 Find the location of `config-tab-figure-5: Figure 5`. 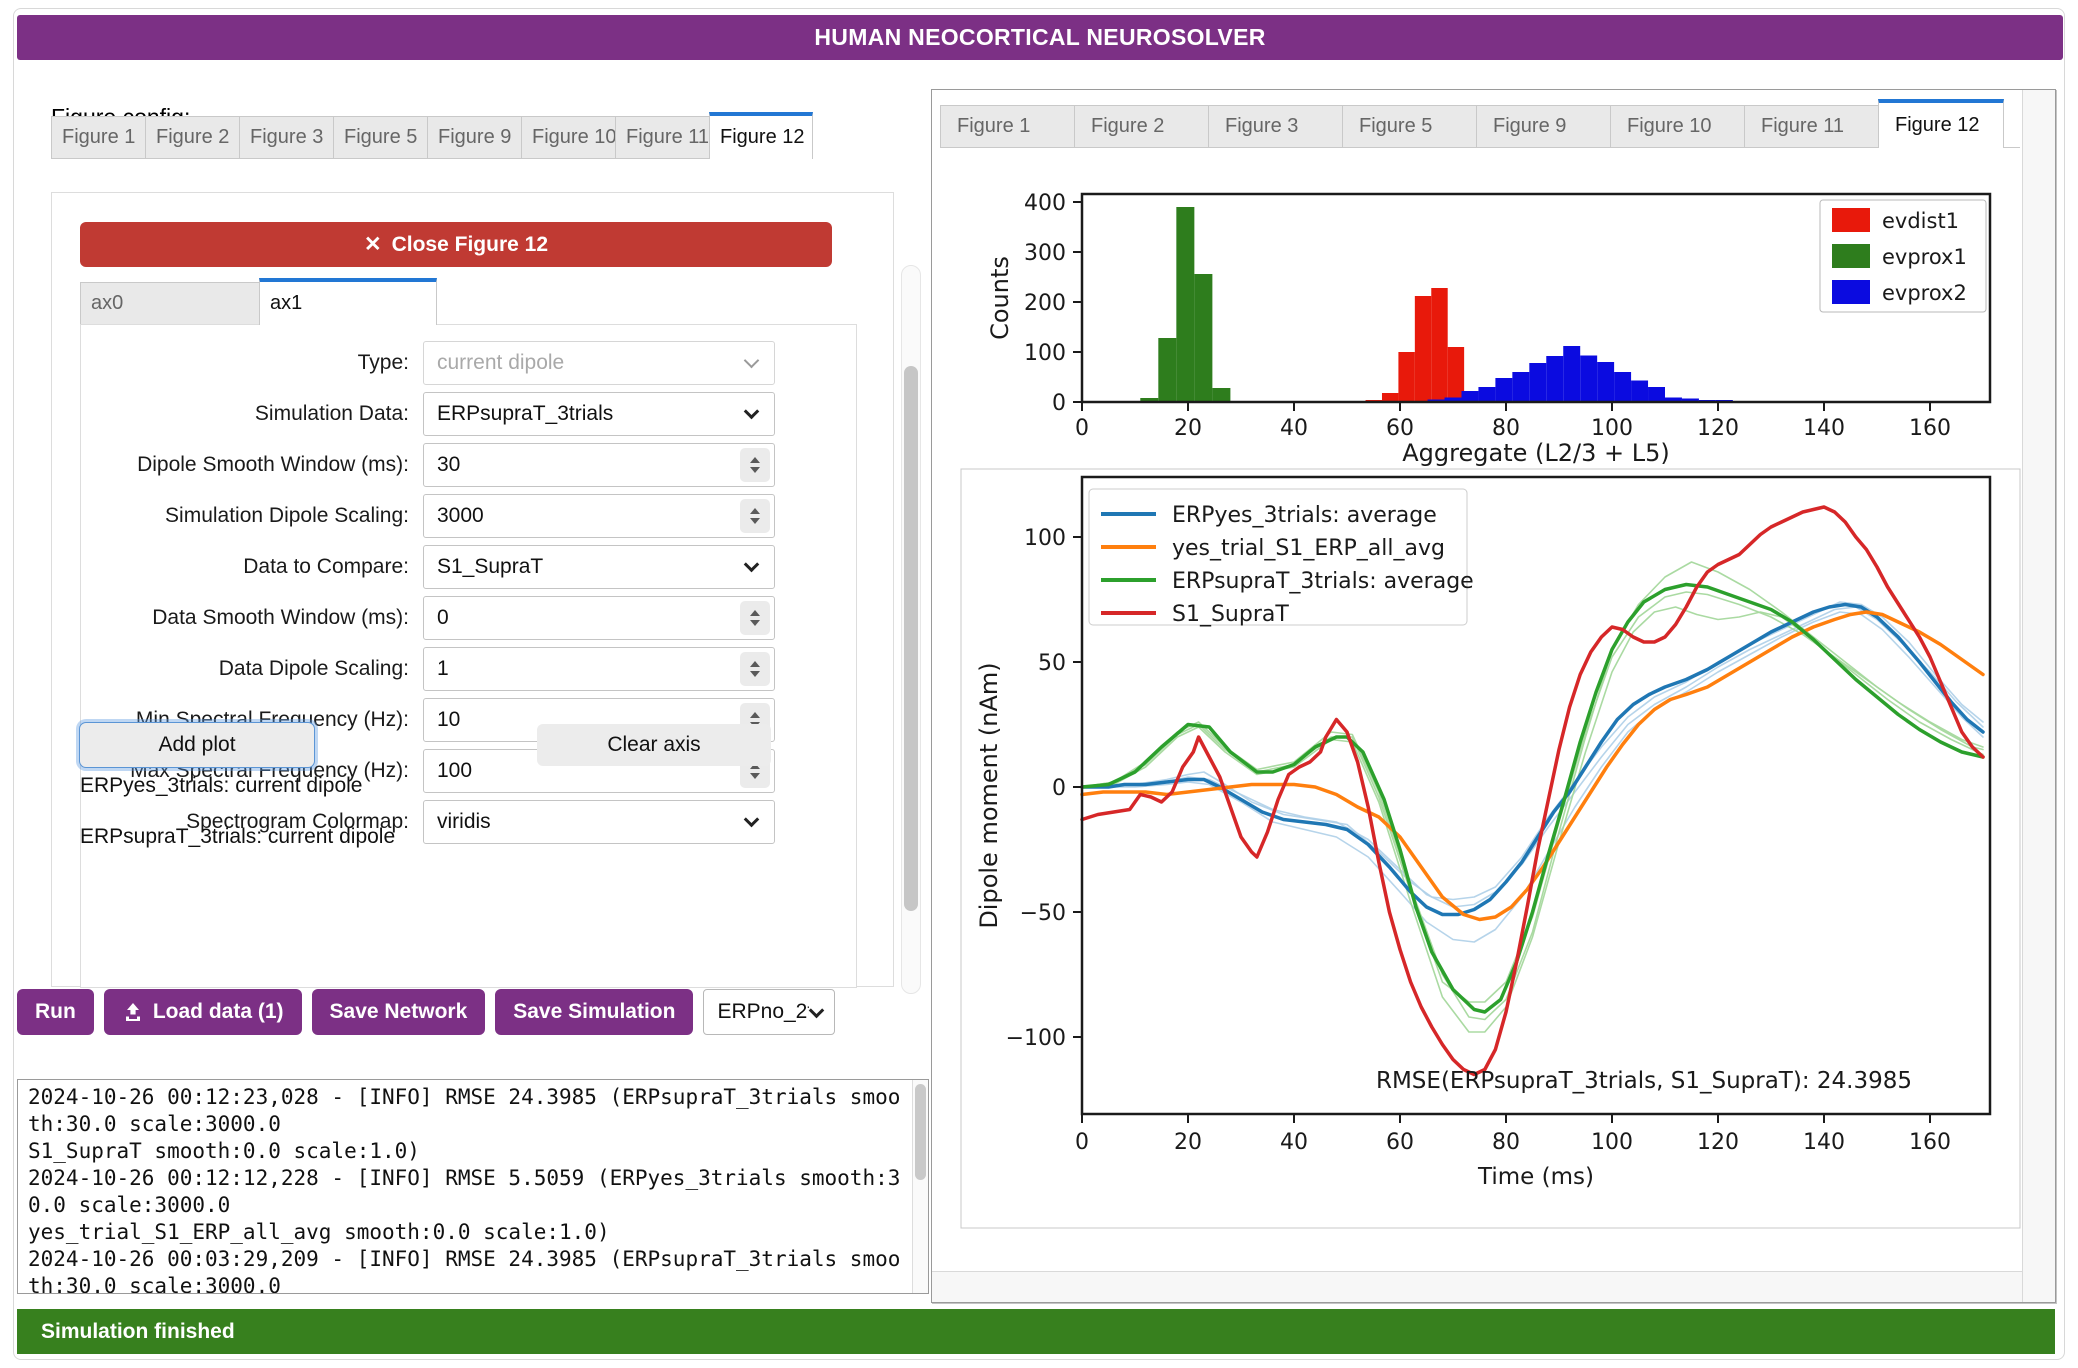

config-tab-figure-5: Figure 5 is located at coordinates (380, 137).